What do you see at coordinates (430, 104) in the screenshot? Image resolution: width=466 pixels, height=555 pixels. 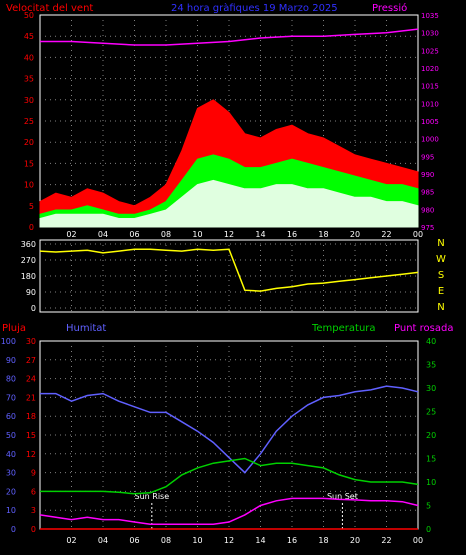 I see `pressure-tick: 1010` at bounding box center [430, 104].